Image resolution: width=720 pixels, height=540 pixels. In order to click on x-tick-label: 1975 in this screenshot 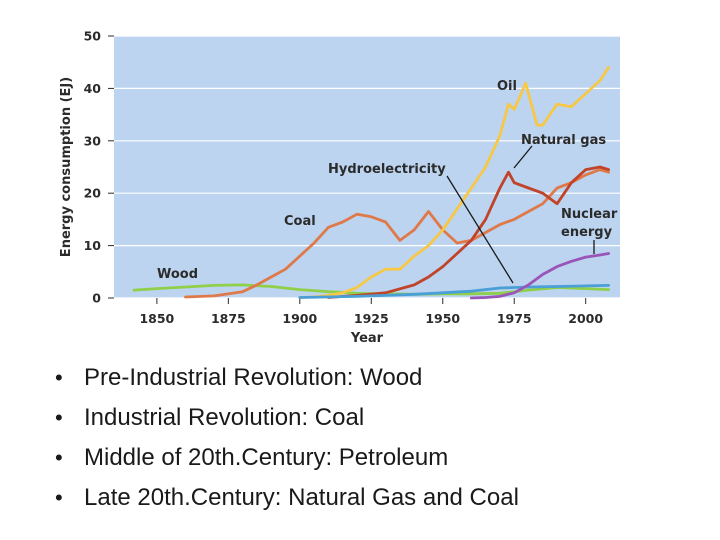, I will do `click(514, 318)`.